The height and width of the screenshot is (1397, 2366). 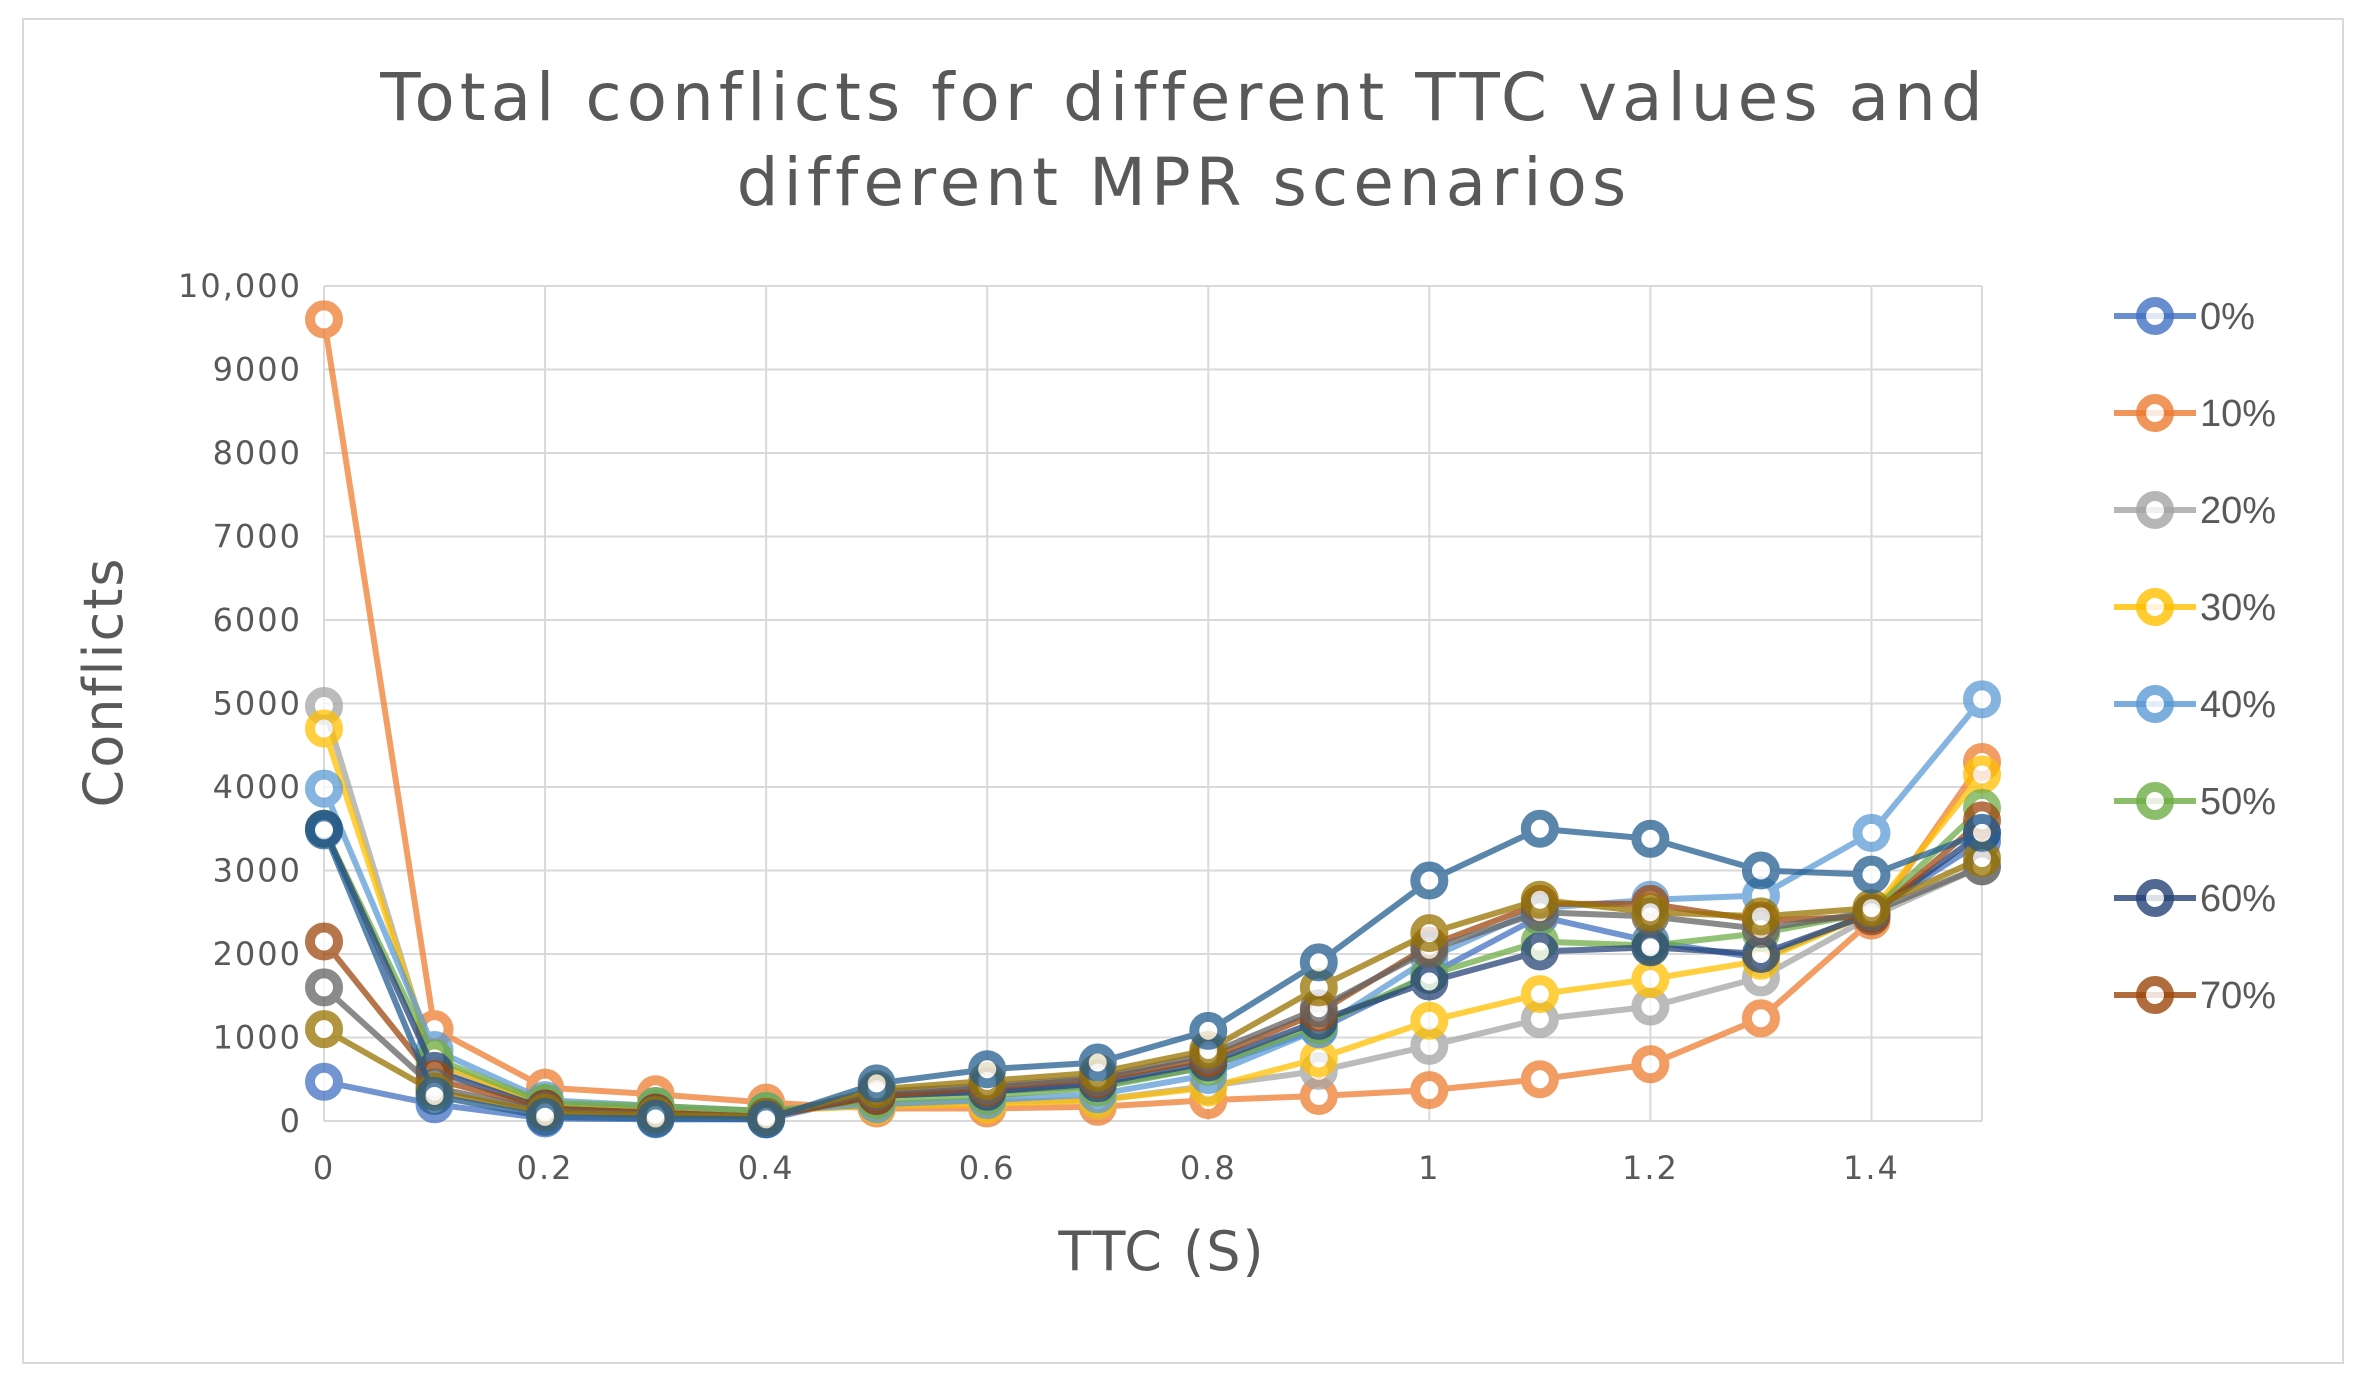 What do you see at coordinates (257, 954) in the screenshot?
I see `y-tick-label: 2000` at bounding box center [257, 954].